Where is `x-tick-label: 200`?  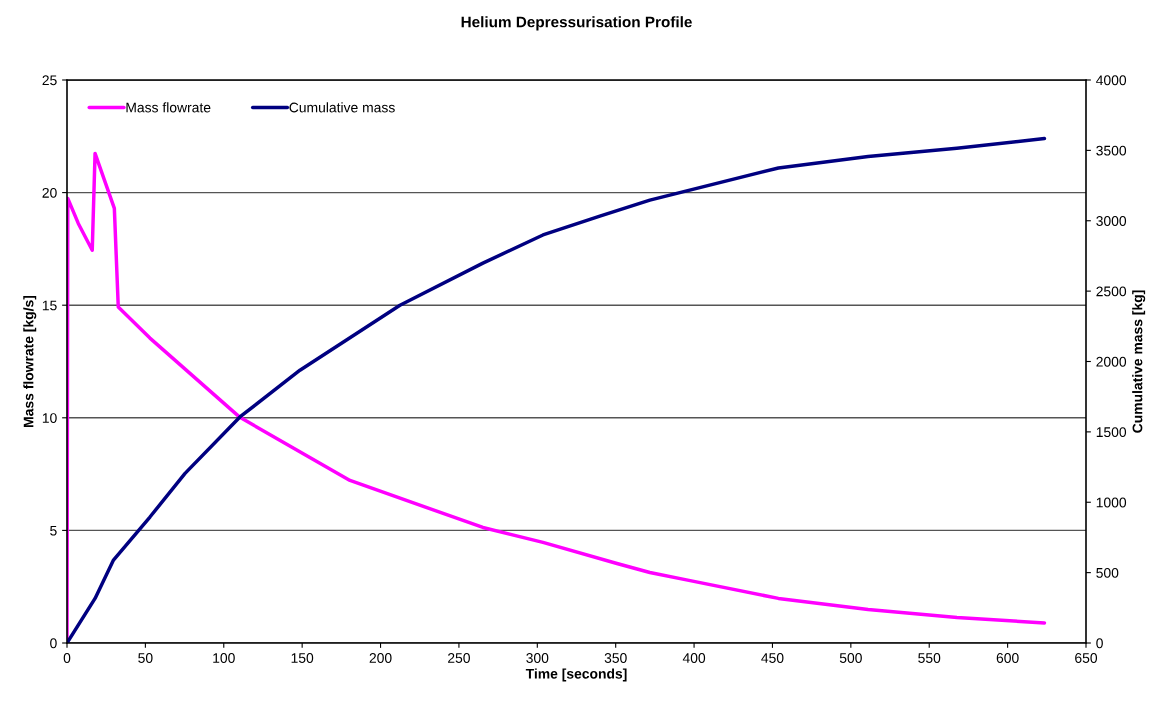 x-tick-label: 200 is located at coordinates (380, 658).